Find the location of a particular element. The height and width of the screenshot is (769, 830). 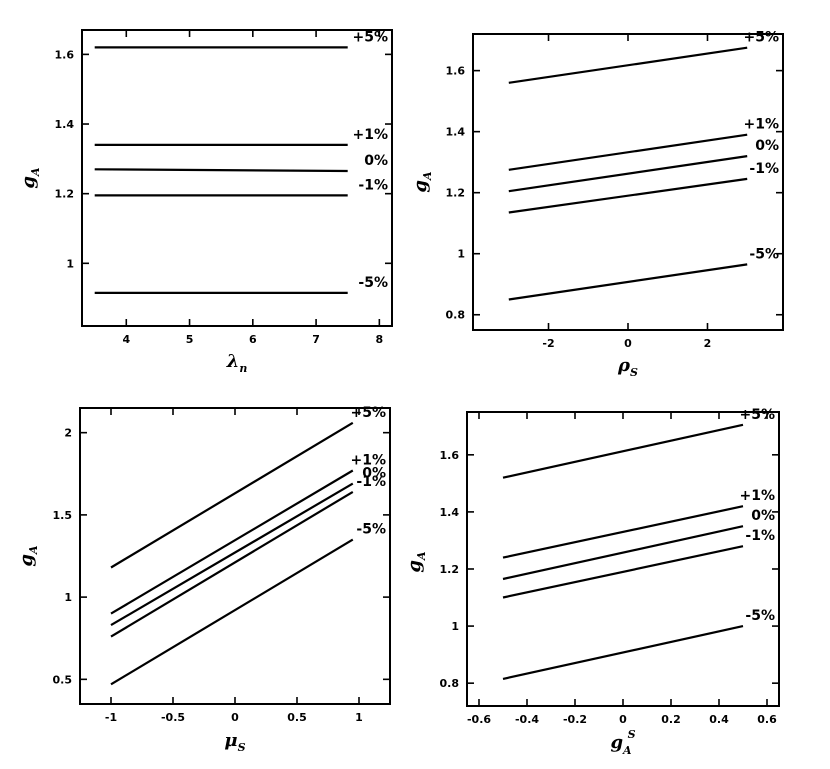

panel-2-xlabel: ρS is located at coordinates (627, 367).